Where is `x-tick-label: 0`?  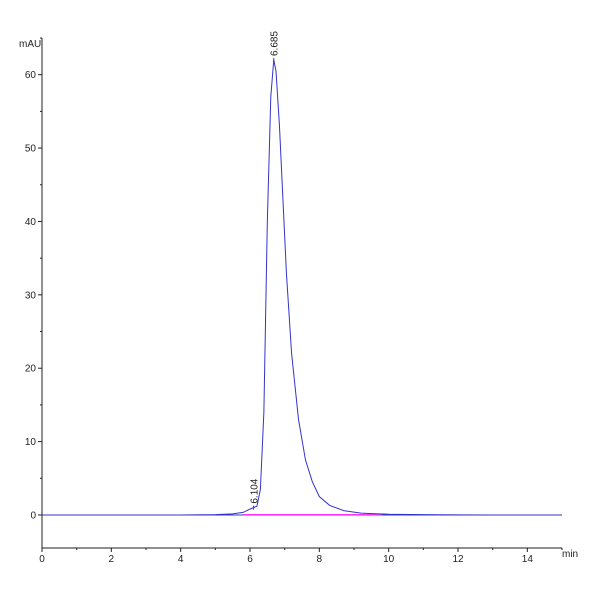
x-tick-label: 0 is located at coordinates (42, 559).